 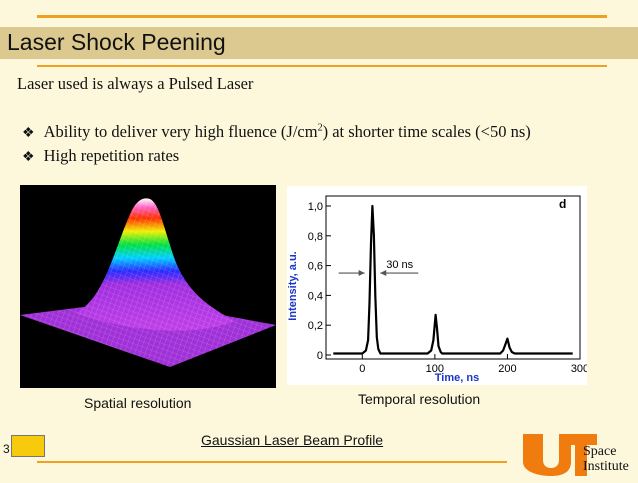 I want to click on y-tick-label: 0,2, so click(x=315, y=326).